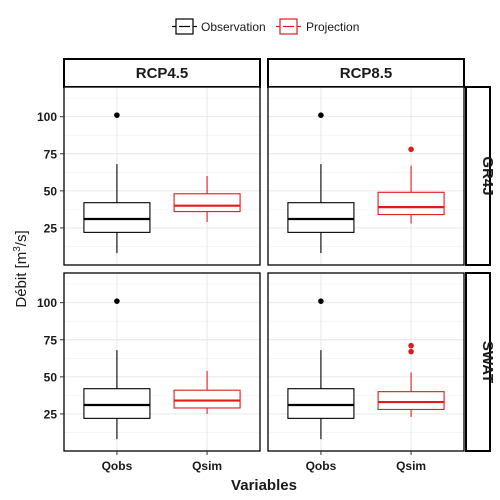 This screenshot has width=500, height=500. I want to click on y-axis-title-sup: 3, so click(17, 249).